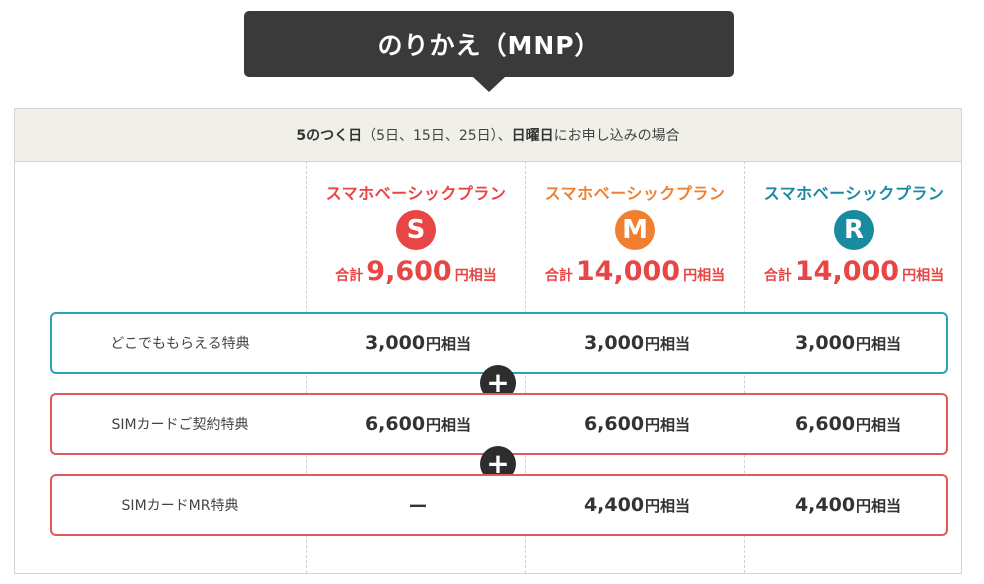  Describe the element at coordinates (635, 230) in the screenshot. I see `plan-badge-m: M` at that location.